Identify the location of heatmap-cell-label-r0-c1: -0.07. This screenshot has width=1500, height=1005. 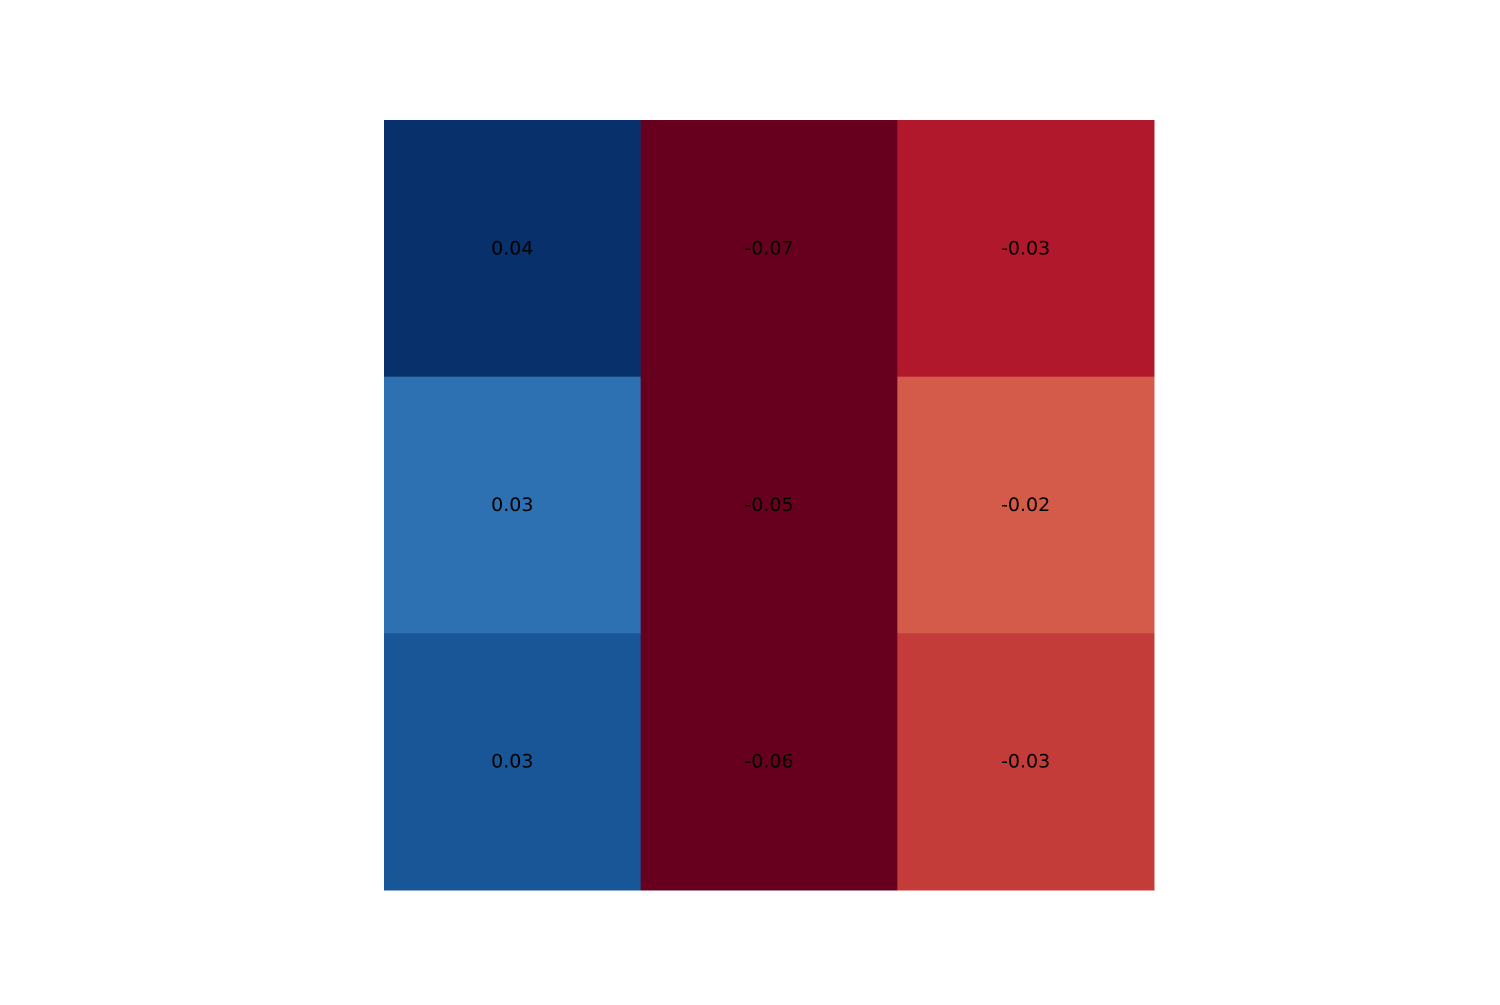
(768, 248).